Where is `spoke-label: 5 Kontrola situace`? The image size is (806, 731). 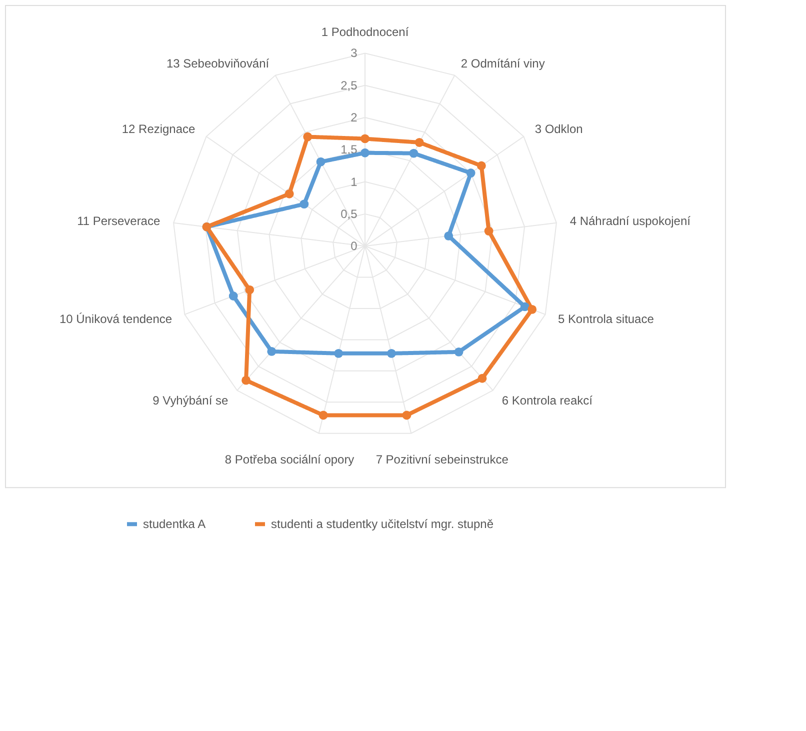 spoke-label: 5 Kontrola situace is located at coordinates (606, 319).